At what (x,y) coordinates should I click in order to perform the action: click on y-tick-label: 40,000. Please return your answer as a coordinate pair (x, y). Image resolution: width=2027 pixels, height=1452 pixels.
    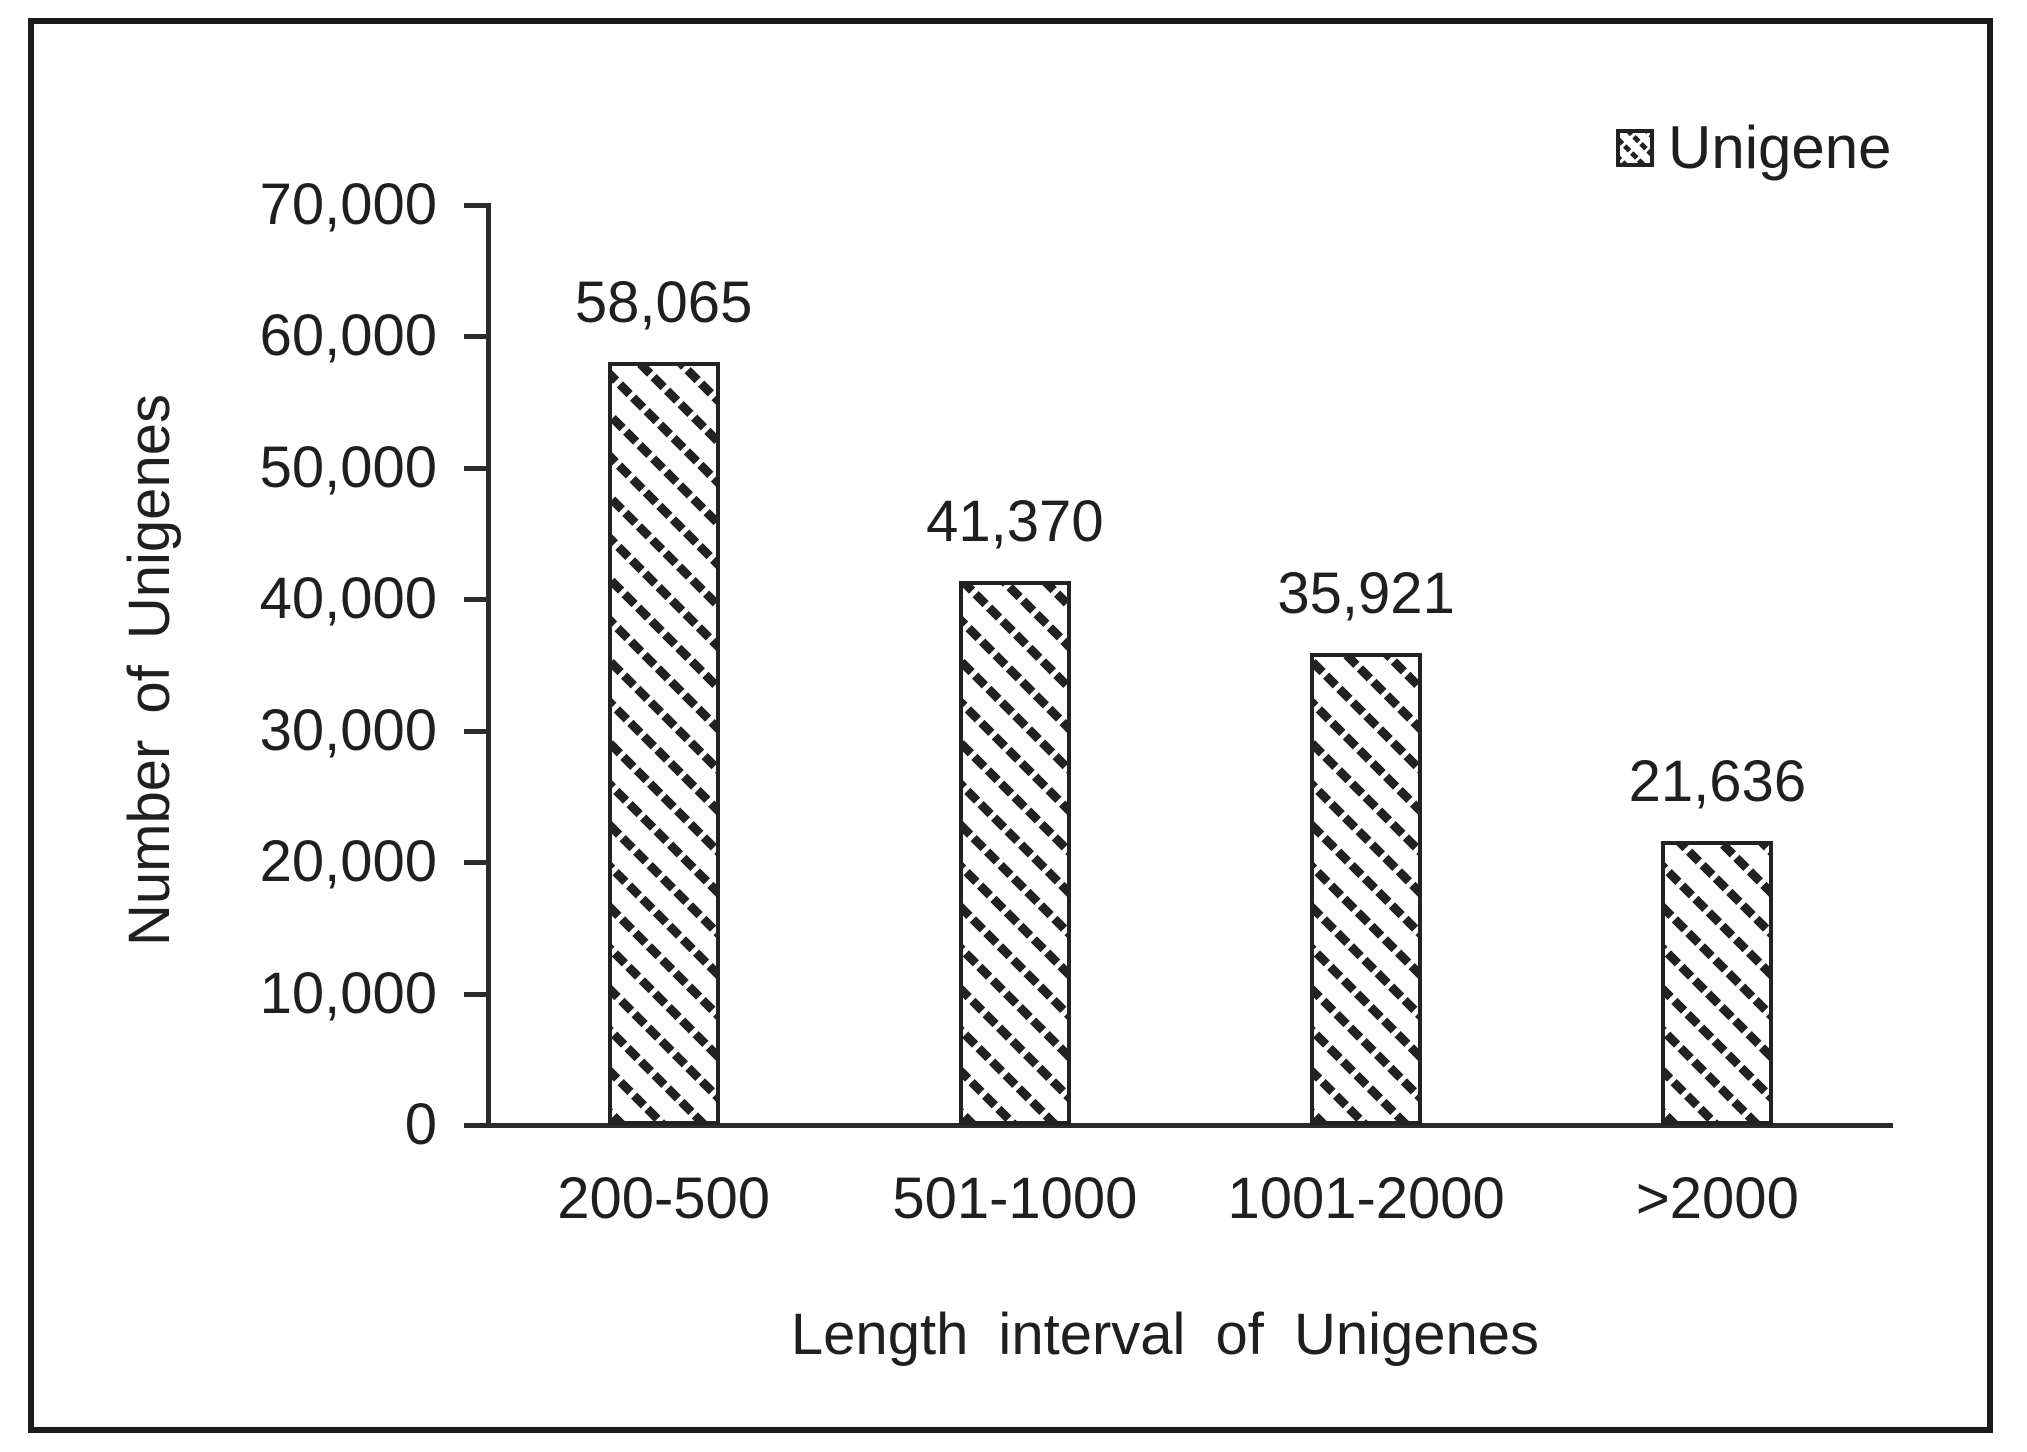
    Looking at the image, I should click on (348, 599).